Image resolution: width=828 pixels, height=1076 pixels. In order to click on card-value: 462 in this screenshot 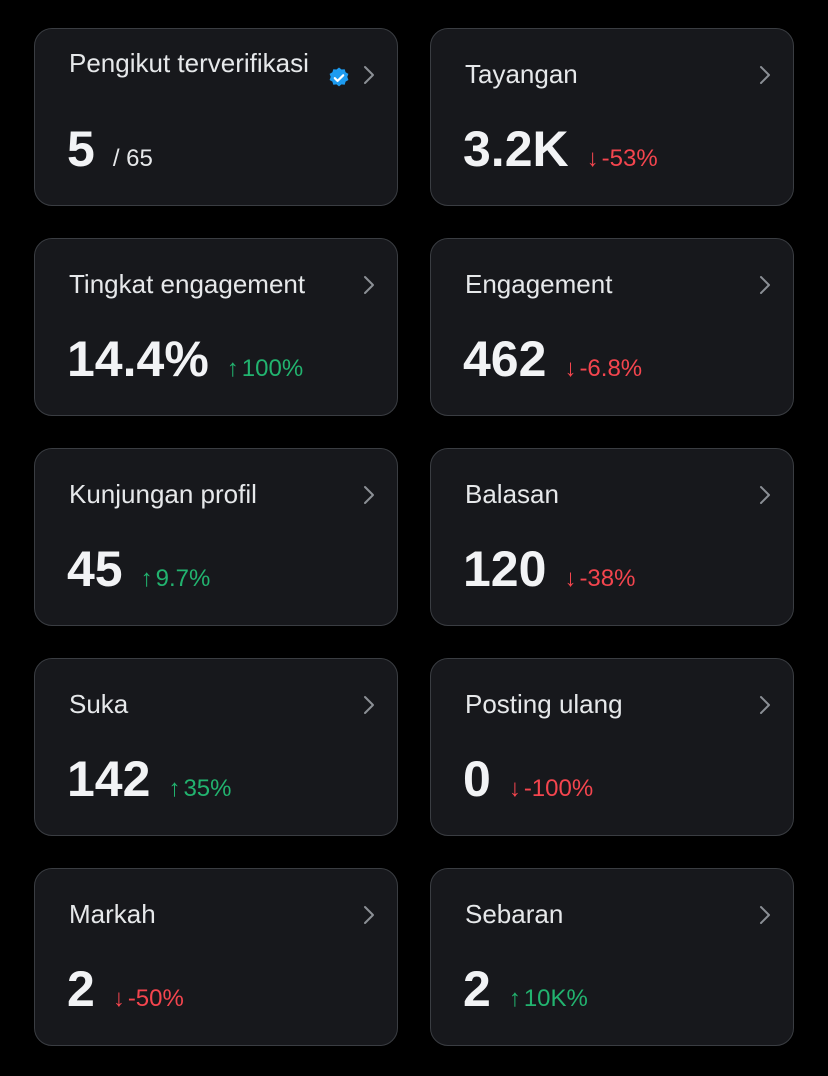, I will do `click(505, 359)`.